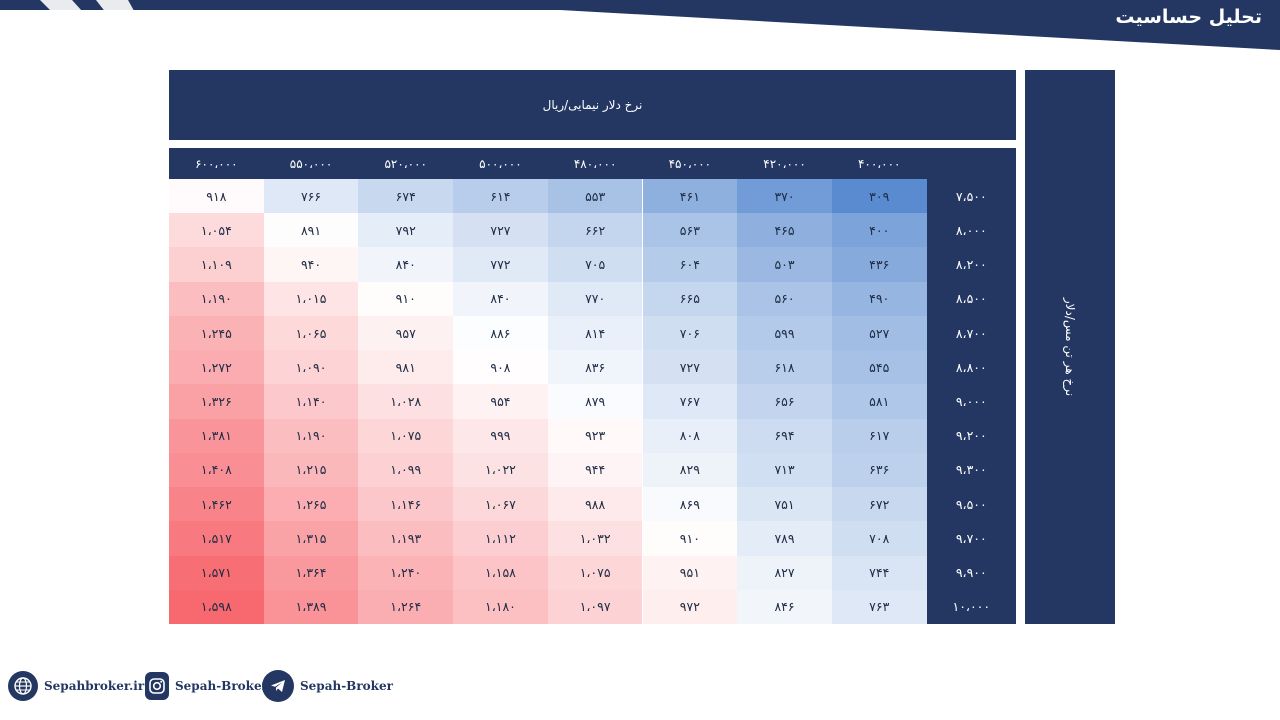  I want to click on instagram-text: Sepah-Broker, so click(221, 686).